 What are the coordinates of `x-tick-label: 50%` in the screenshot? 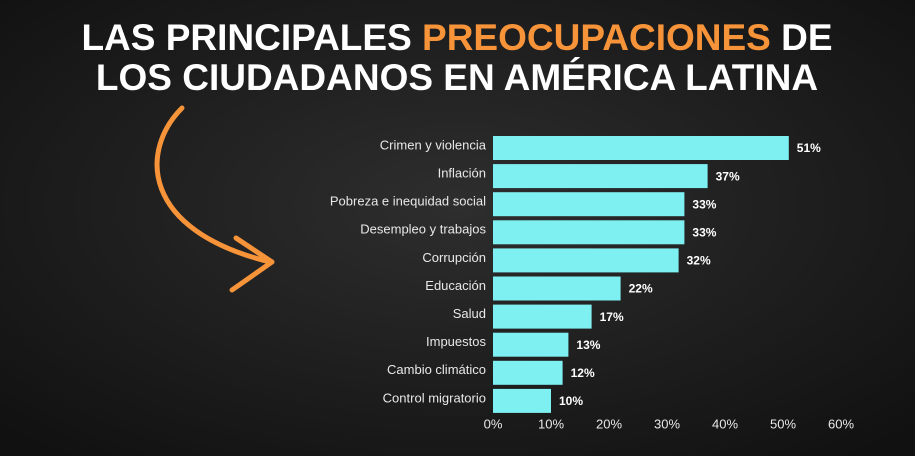 It's located at (783, 423).